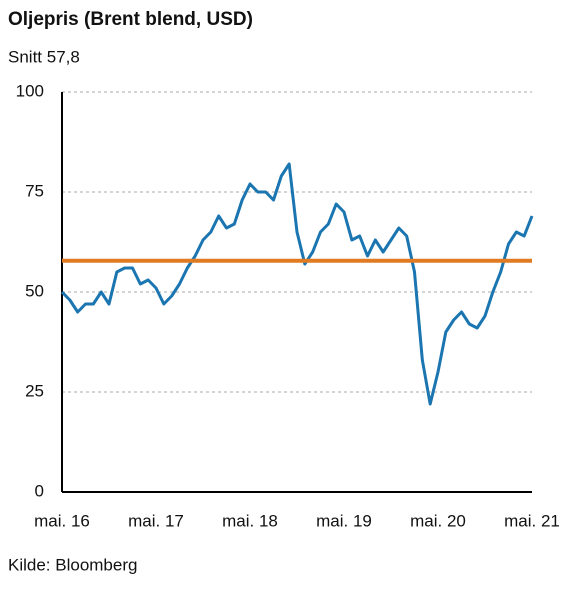  I want to click on y-tick-label: 75, so click(34, 190).